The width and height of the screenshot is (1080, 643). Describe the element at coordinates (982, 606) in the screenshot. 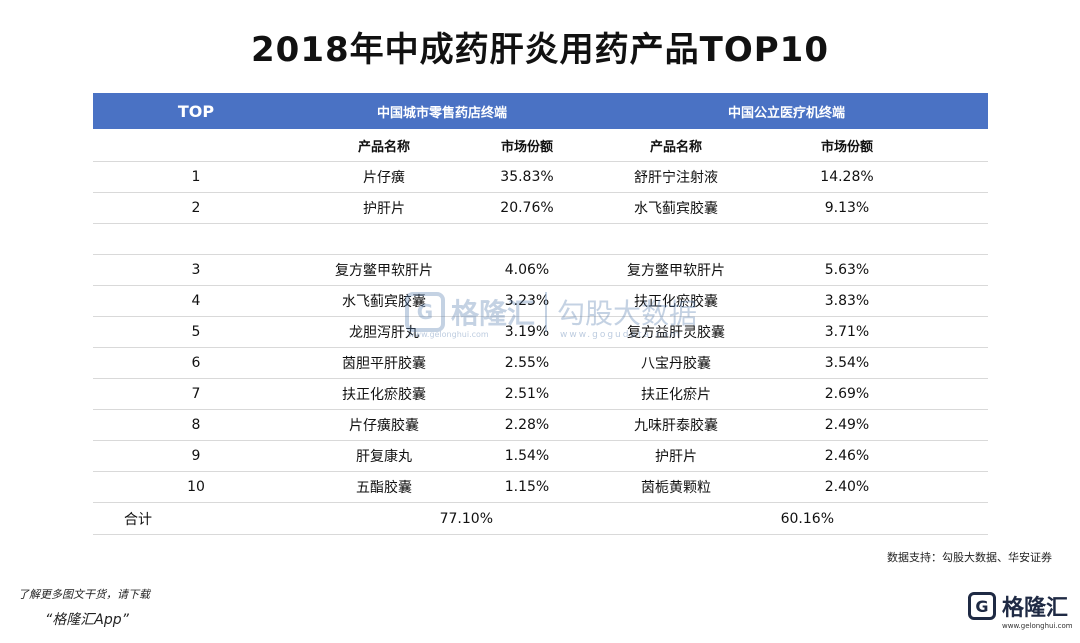

I see `logo-g-icon: G` at that location.